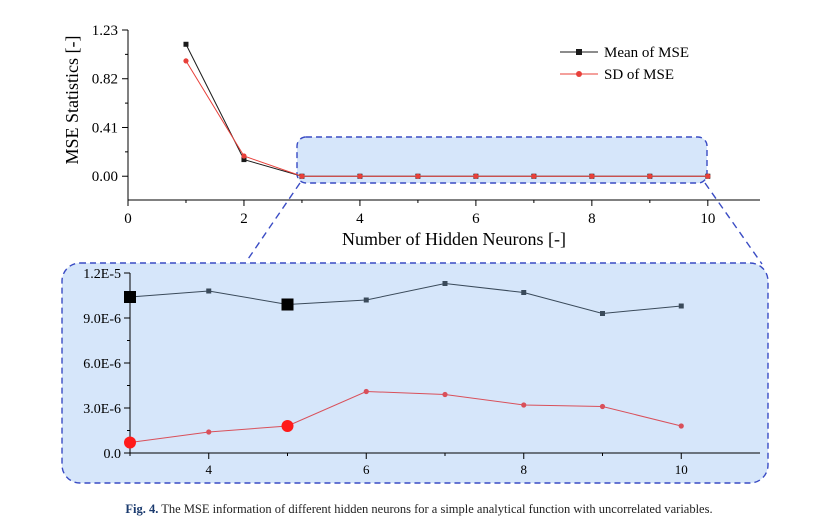  I want to click on x-tick-label: 4, so click(360, 219).